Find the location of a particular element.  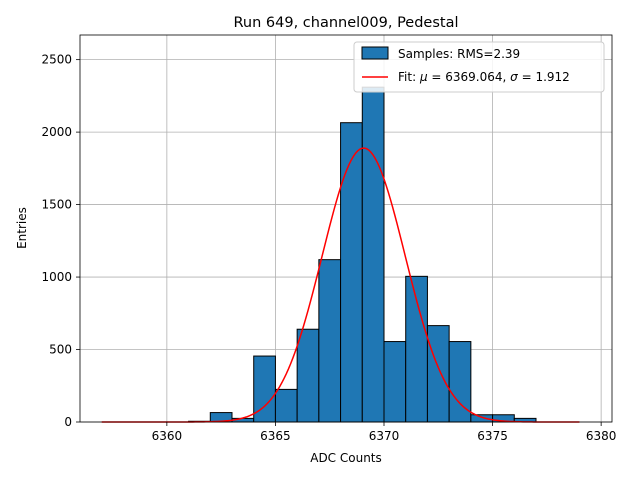

legend-samples-label: Samples: RMS=2.39 is located at coordinates (459, 54).